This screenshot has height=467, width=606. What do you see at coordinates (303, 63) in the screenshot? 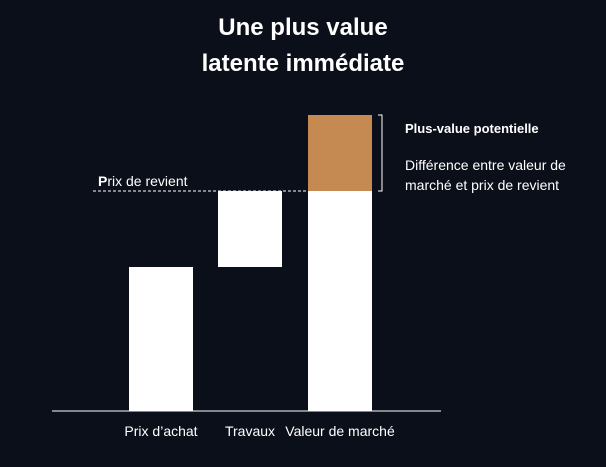
I see `chart-title-line-2: latente immédiate` at bounding box center [303, 63].